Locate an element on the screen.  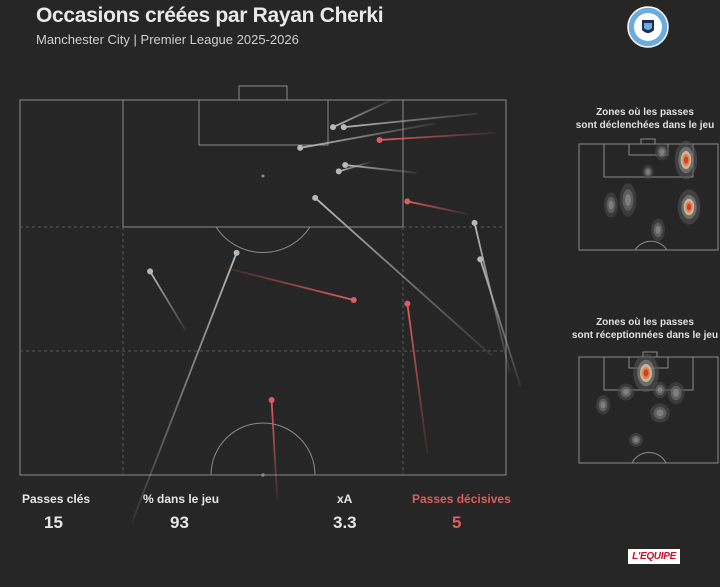
goal is located at coordinates (263, 93).